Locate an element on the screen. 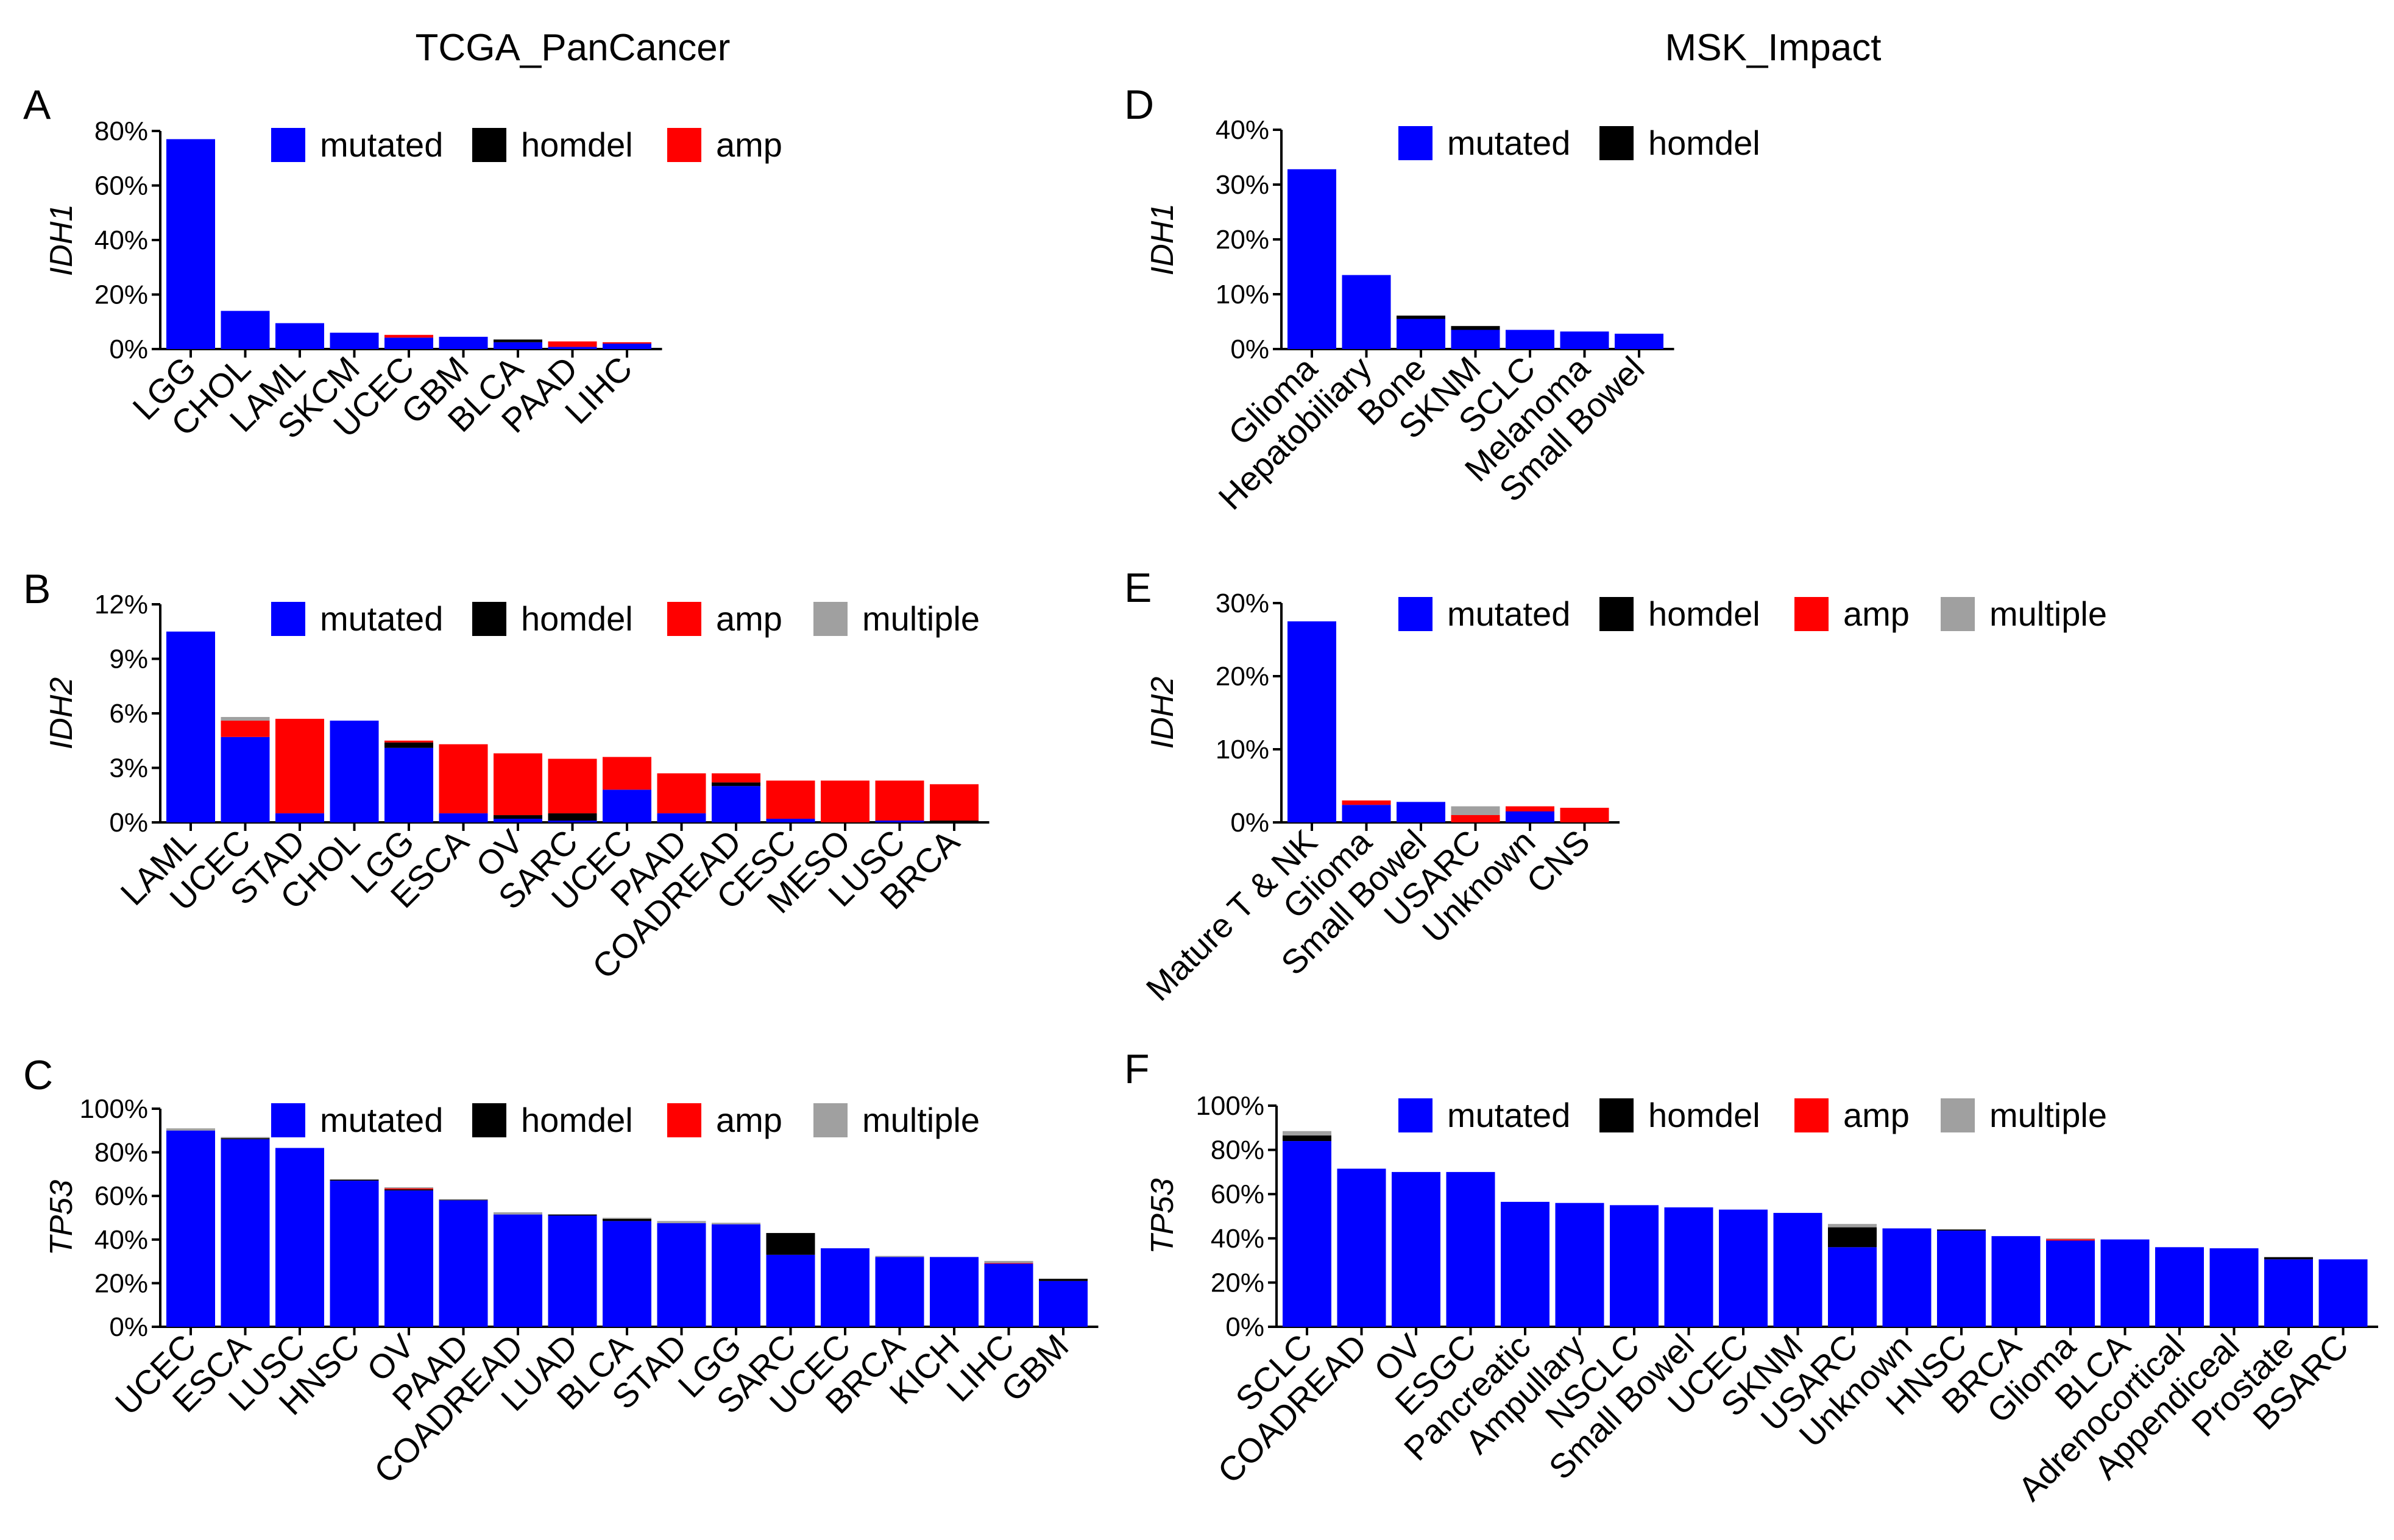 The width and height of the screenshot is (2394, 1540). bar-c-5-homdel is located at coordinates (463, 1200).